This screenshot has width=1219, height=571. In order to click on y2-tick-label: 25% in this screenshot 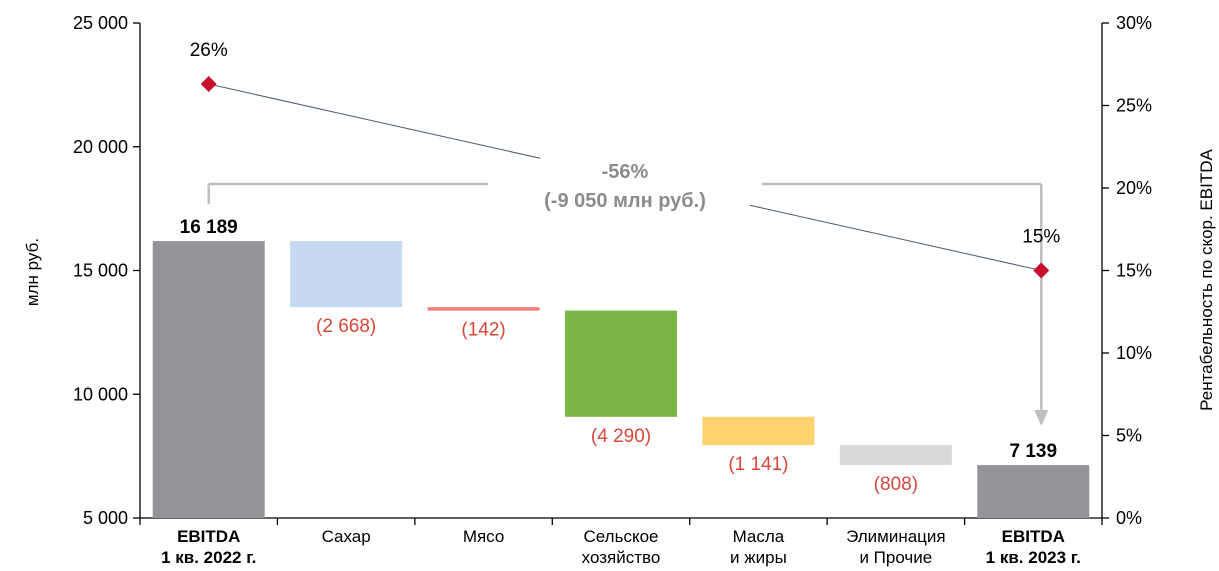, I will do `click(1134, 106)`.